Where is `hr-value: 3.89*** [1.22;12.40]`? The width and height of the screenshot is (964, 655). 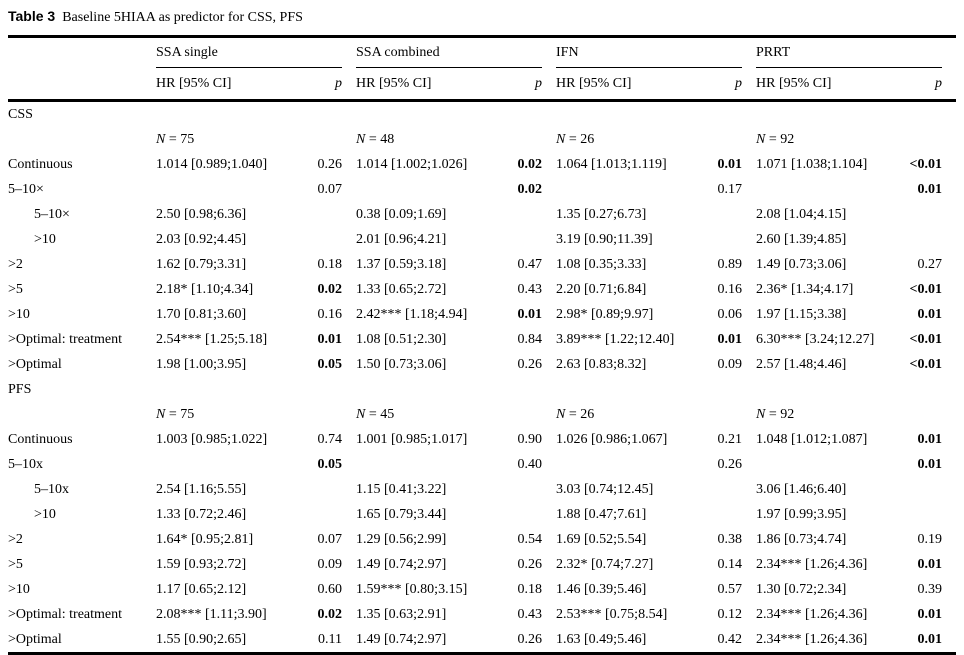
hr-value: 3.89*** [1.22;12.40] is located at coordinates (615, 339).